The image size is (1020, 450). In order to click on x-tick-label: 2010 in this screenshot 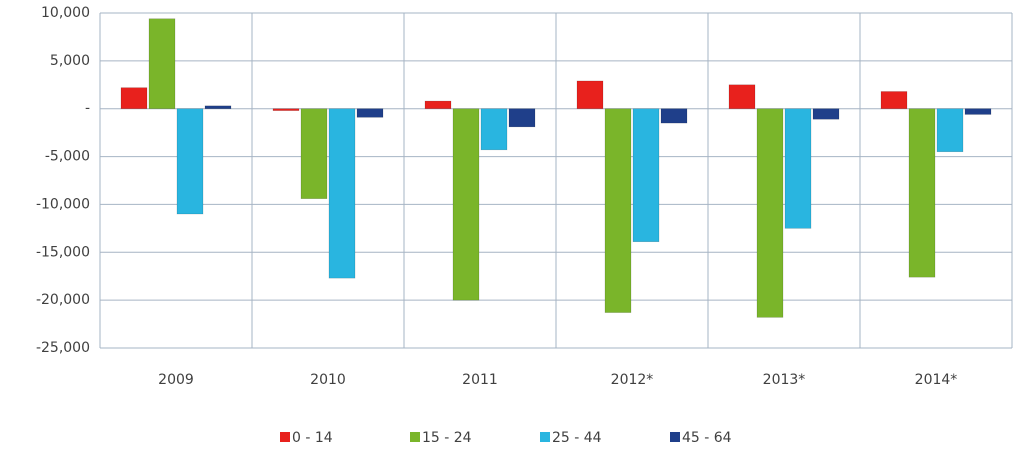, I will do `click(328, 380)`.